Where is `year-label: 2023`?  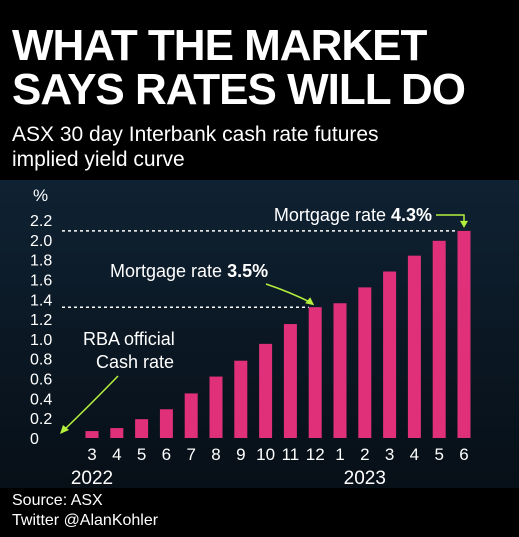 year-label: 2023 is located at coordinates (365, 478).